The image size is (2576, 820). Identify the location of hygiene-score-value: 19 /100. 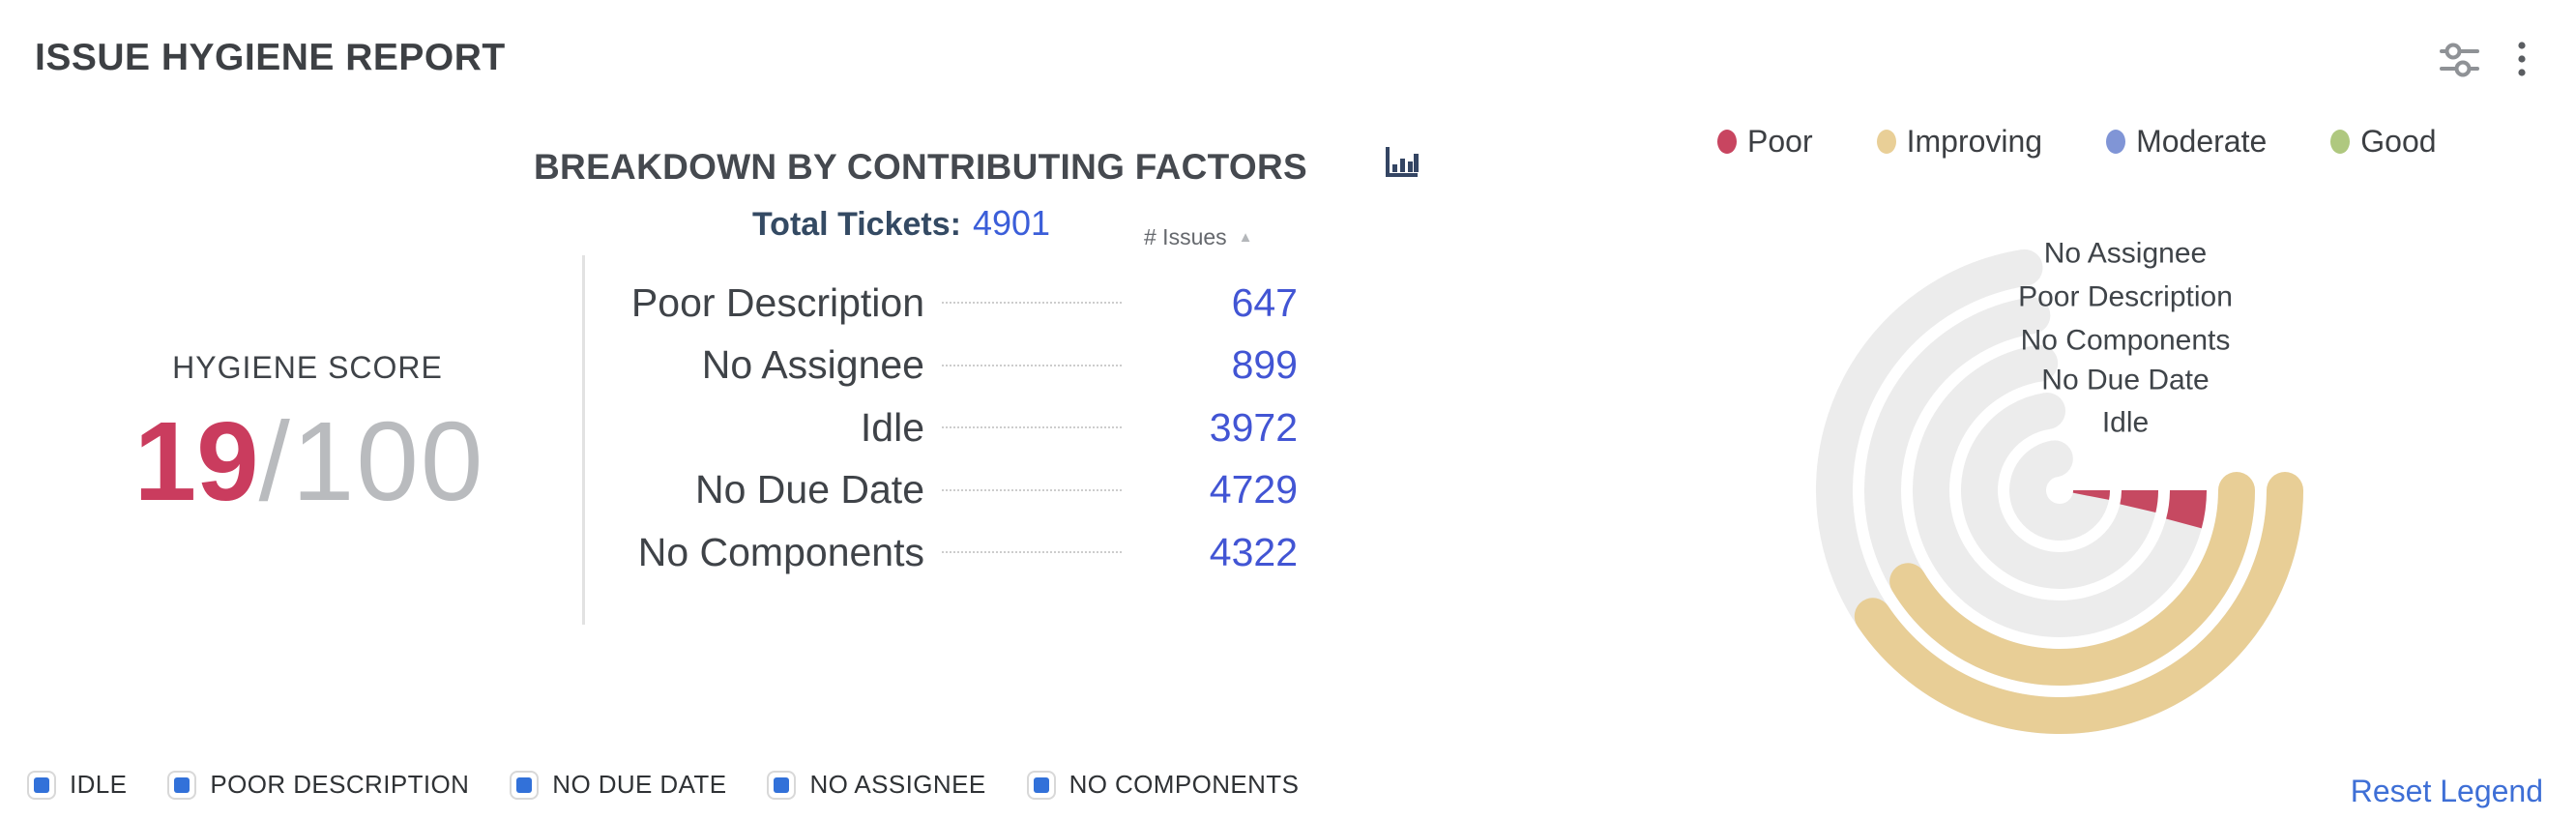
(309, 462).